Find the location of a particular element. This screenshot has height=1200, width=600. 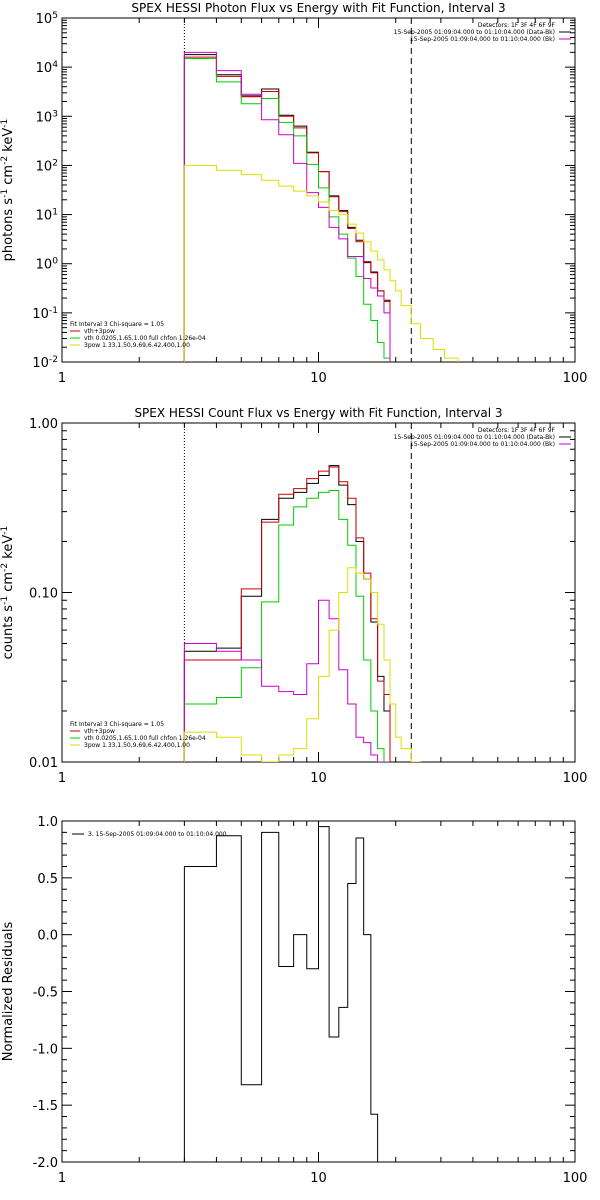

count-xtick-label: 1 is located at coordinates (62, 778).